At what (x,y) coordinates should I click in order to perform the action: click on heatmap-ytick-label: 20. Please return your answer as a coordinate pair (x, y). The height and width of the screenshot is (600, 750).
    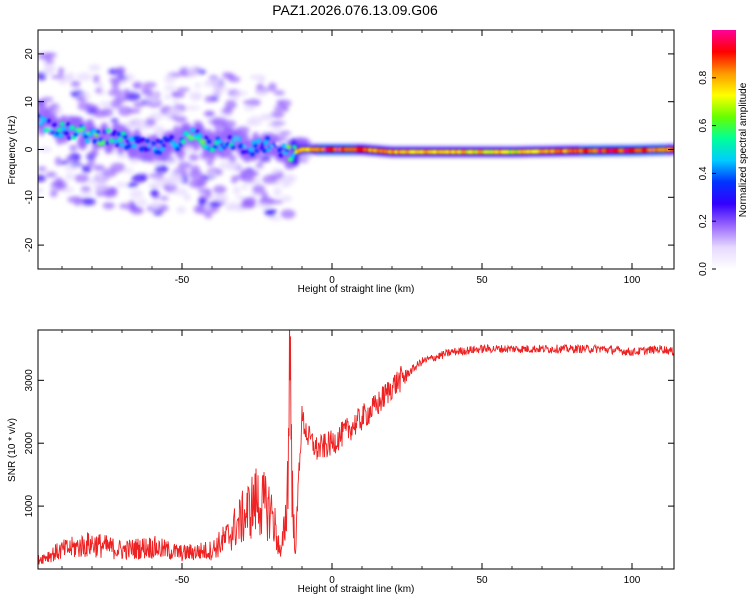
    Looking at the image, I should click on (29, 54).